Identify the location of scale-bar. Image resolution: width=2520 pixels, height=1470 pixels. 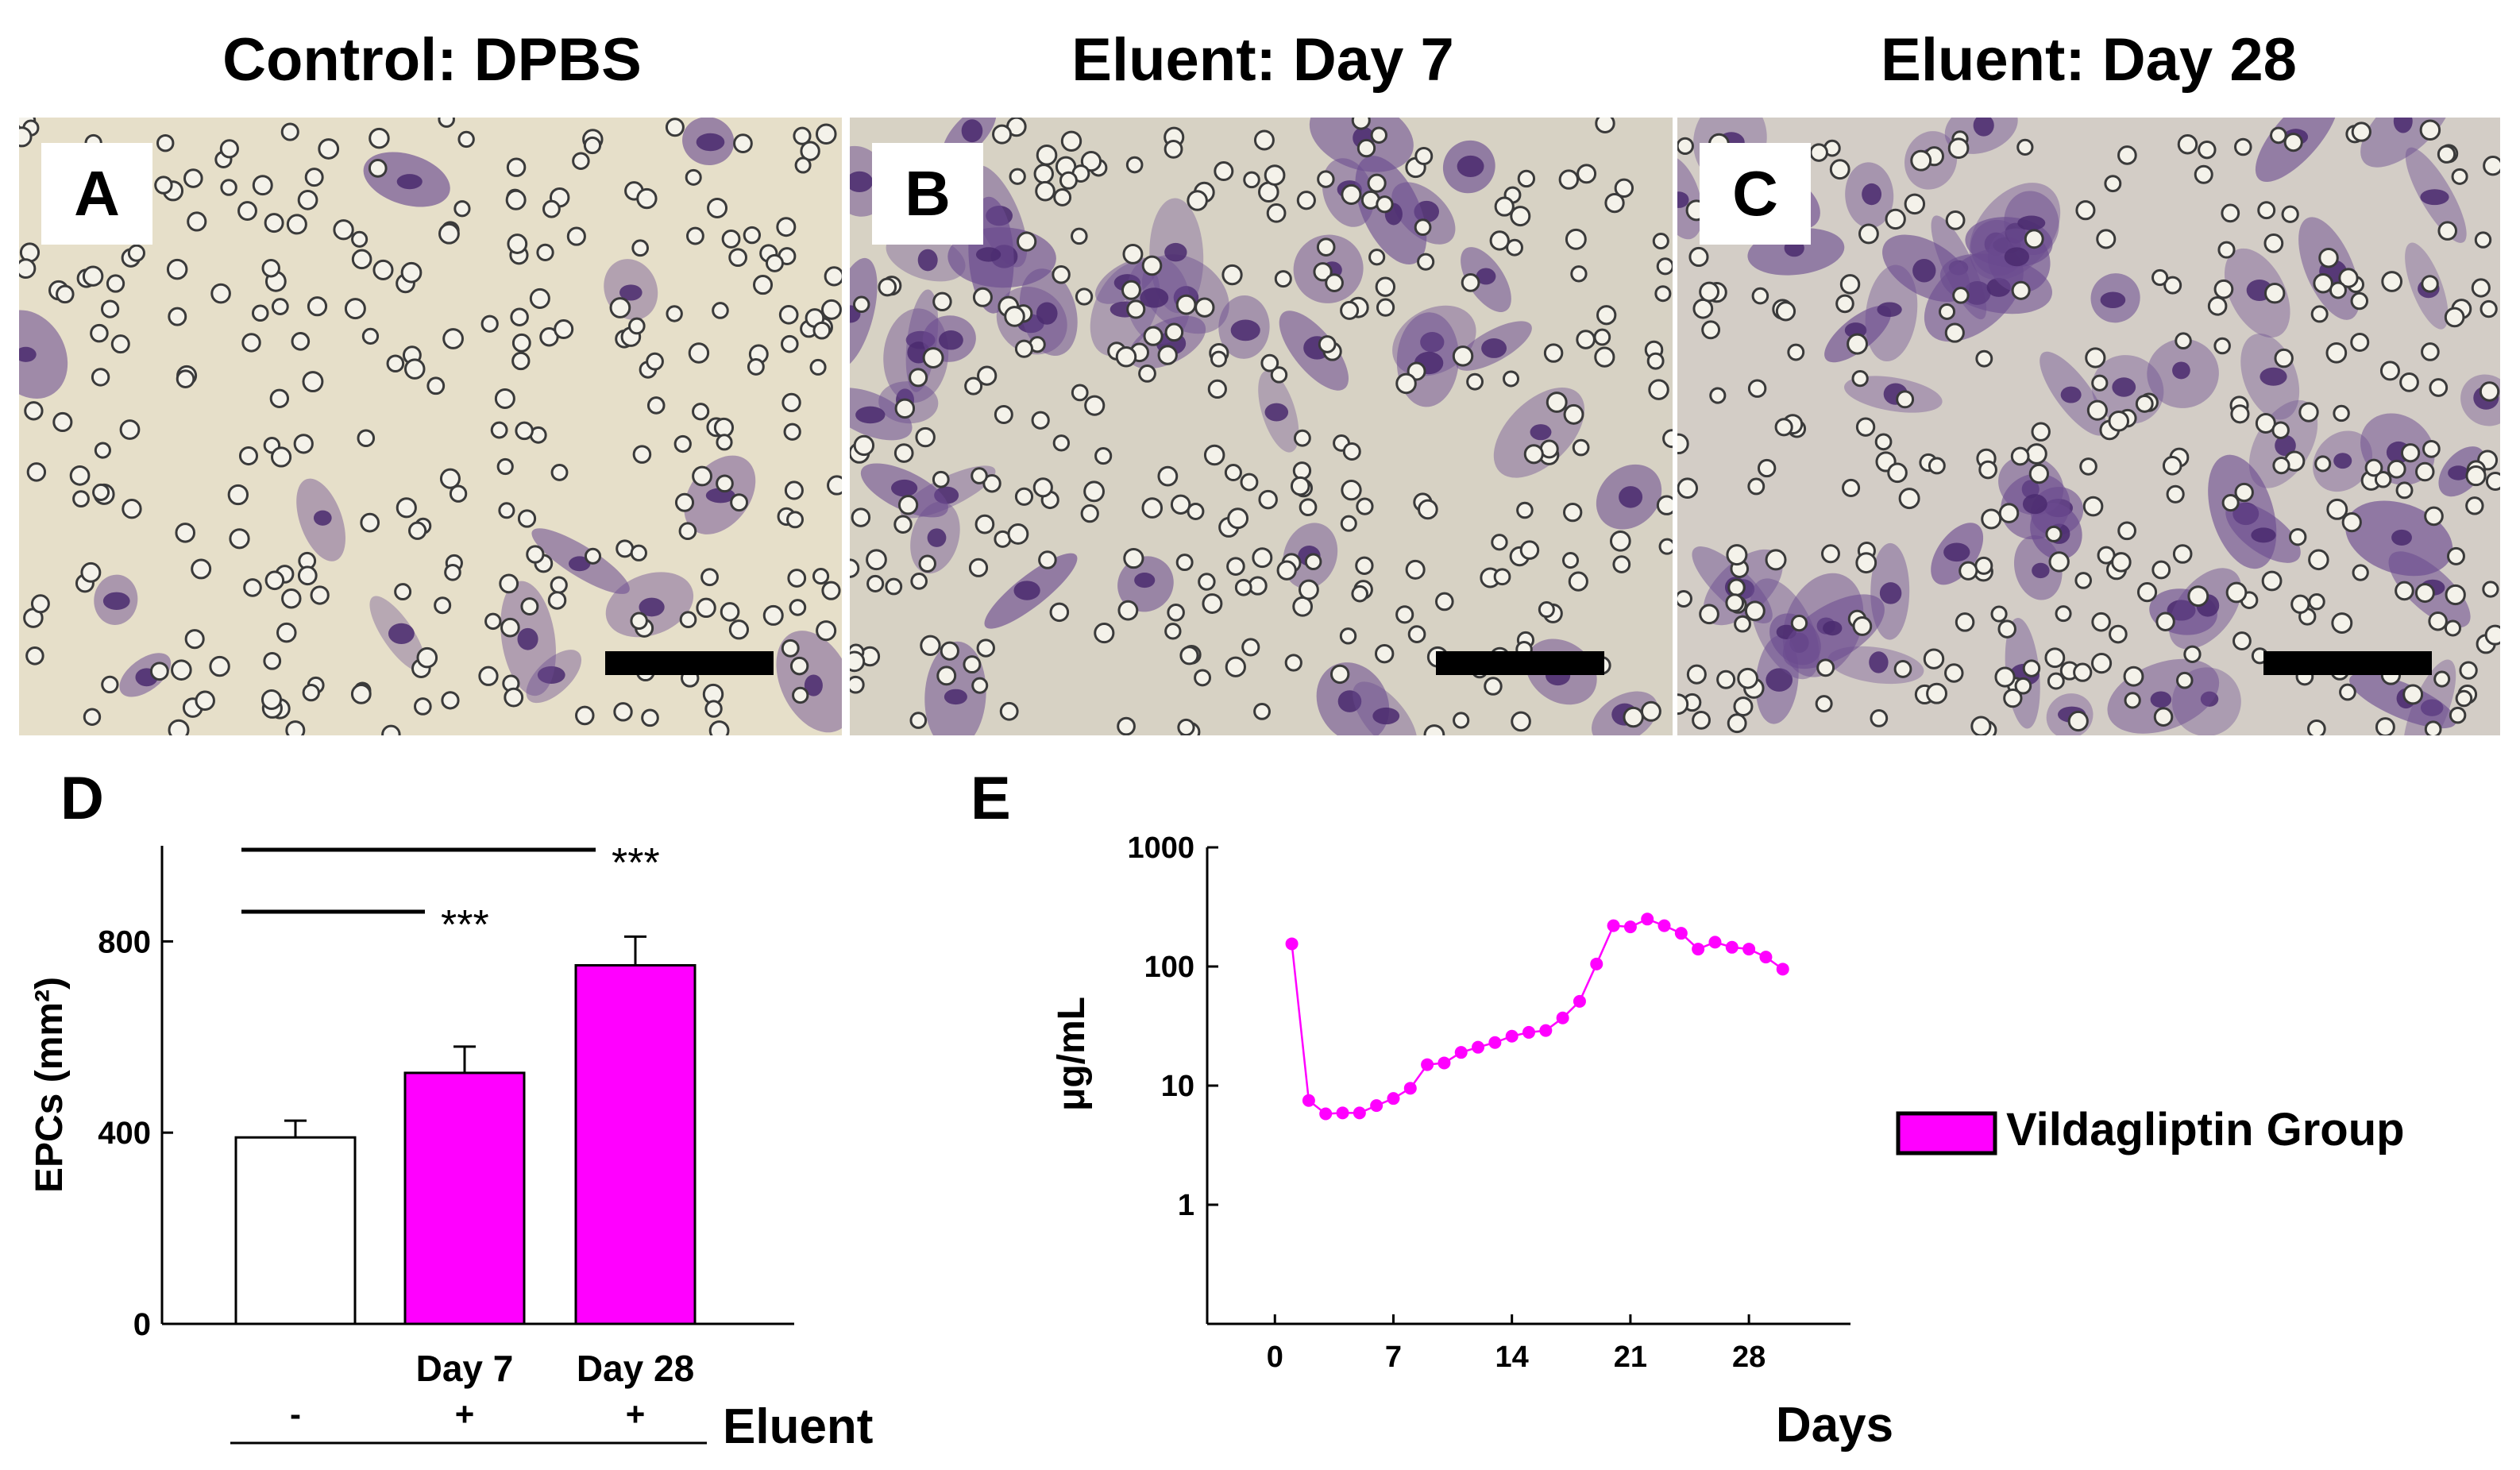
(1520, 663).